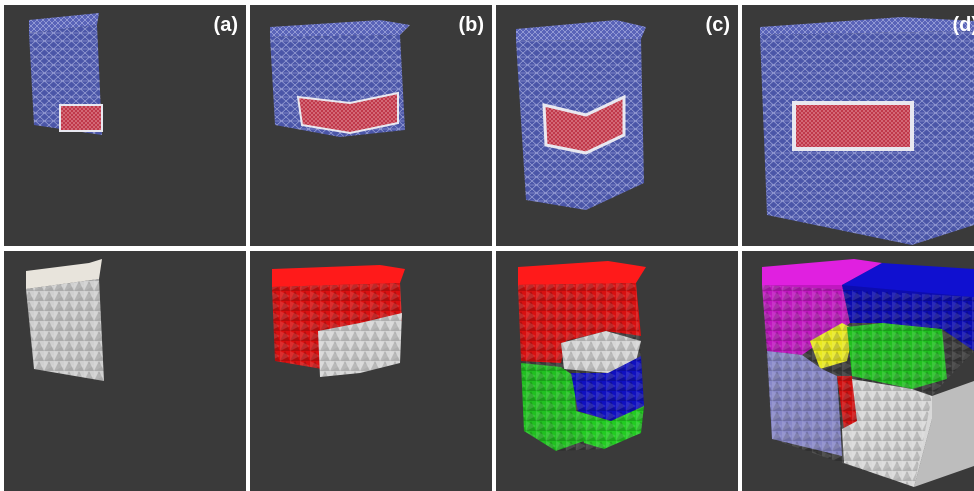  What do you see at coordinates (340, 78) in the screenshot?
I see `mesh-view-b` at bounding box center [340, 78].